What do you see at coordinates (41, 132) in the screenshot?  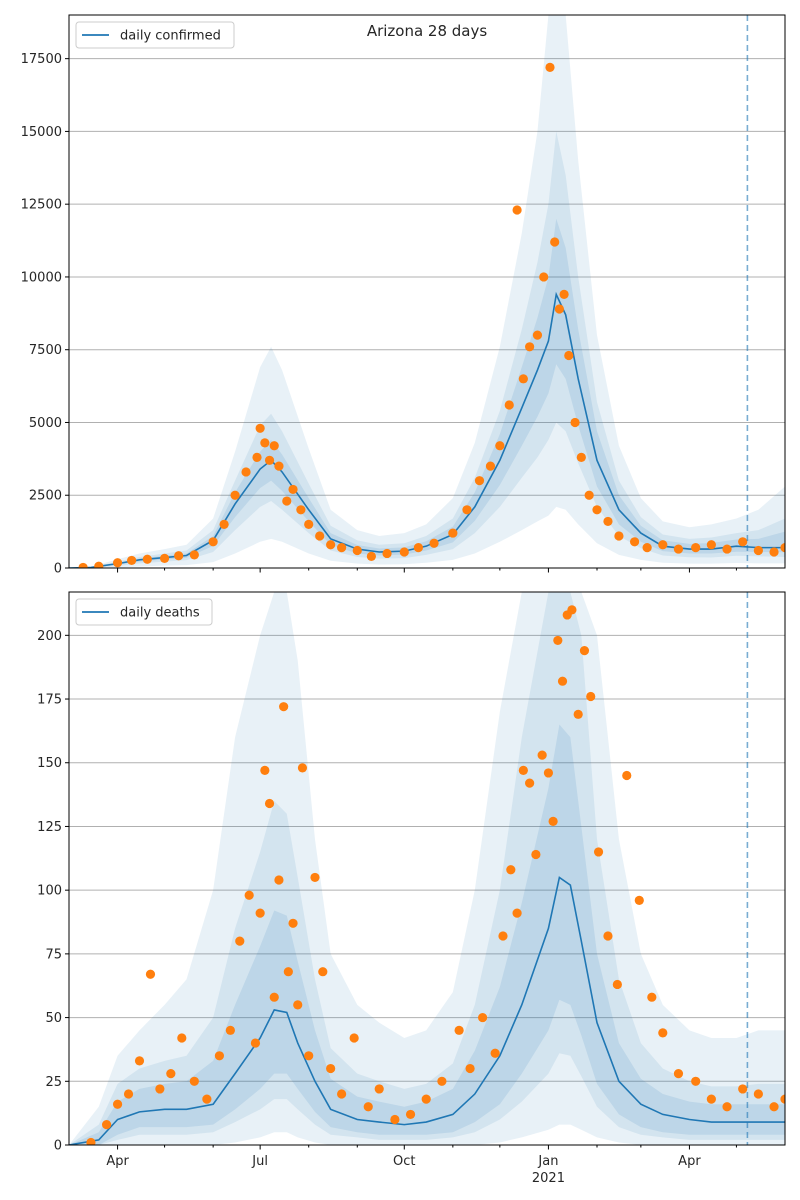 I see `y-tick-label: 15000` at bounding box center [41, 132].